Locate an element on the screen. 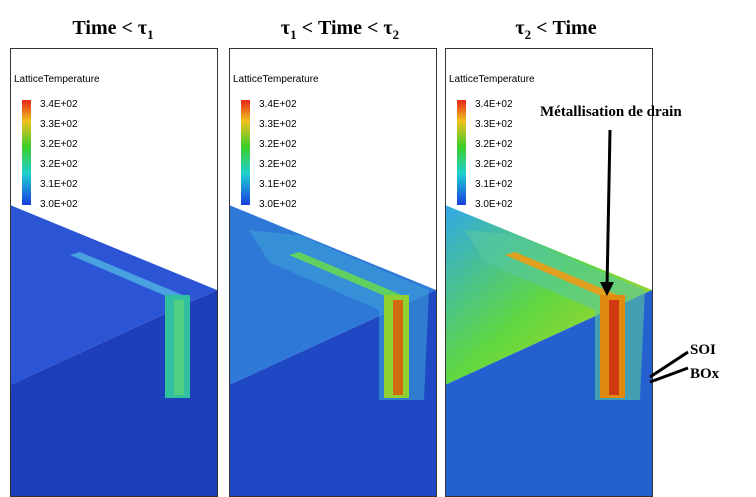 The image size is (756, 497). panel-title: τ2 < Time is located at coordinates (555, 29).